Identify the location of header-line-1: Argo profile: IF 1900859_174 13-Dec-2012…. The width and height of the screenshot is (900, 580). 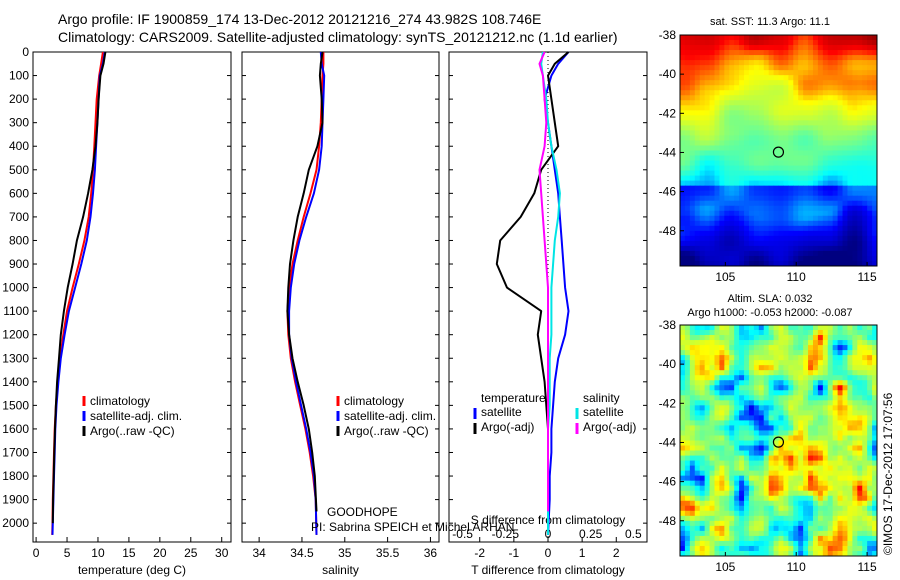
(299, 19).